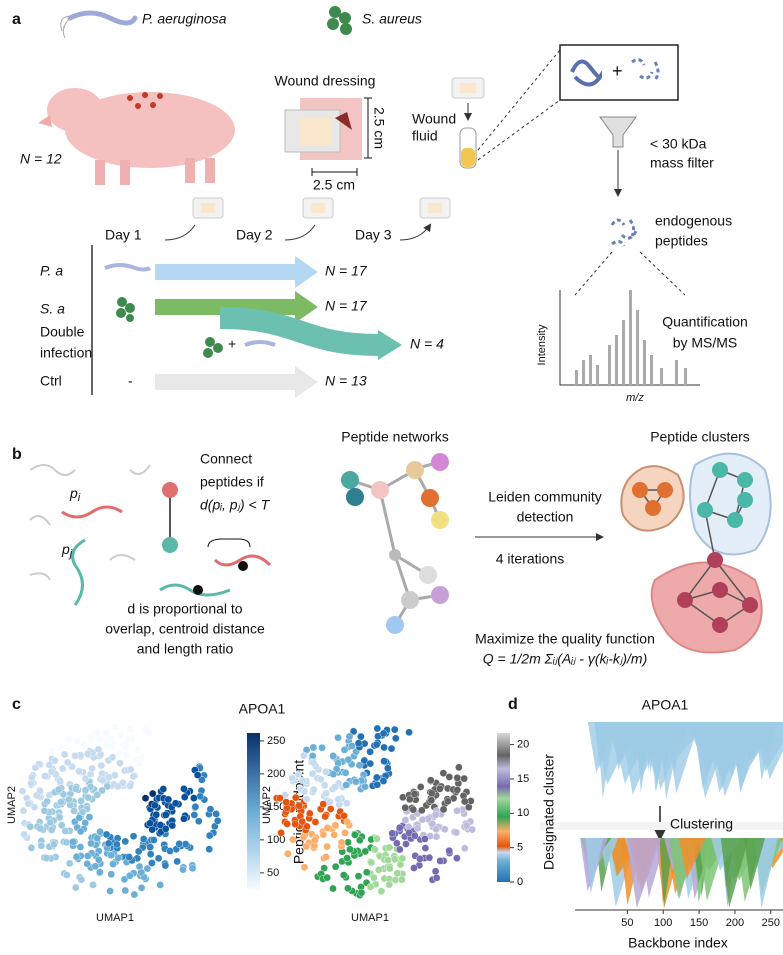 Image resolution: width=783 pixels, height=955 pixels. Describe the element at coordinates (16, 704) in the screenshot. I see `panel-label: c` at that location.